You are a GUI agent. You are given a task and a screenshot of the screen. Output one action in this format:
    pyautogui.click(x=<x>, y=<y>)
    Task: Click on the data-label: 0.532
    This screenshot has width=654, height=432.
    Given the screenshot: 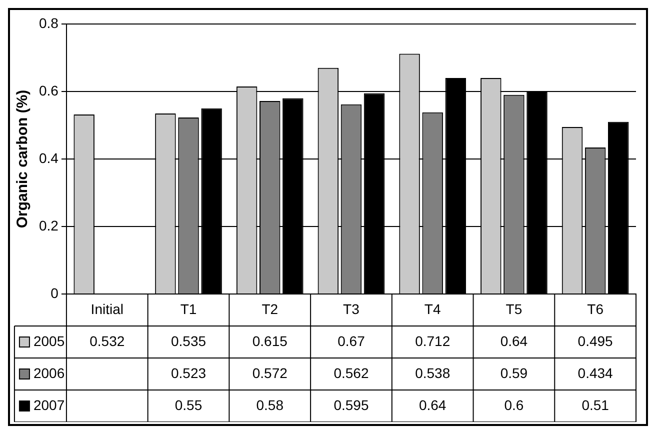 What is the action you would take?
    pyautogui.click(x=107, y=340)
    